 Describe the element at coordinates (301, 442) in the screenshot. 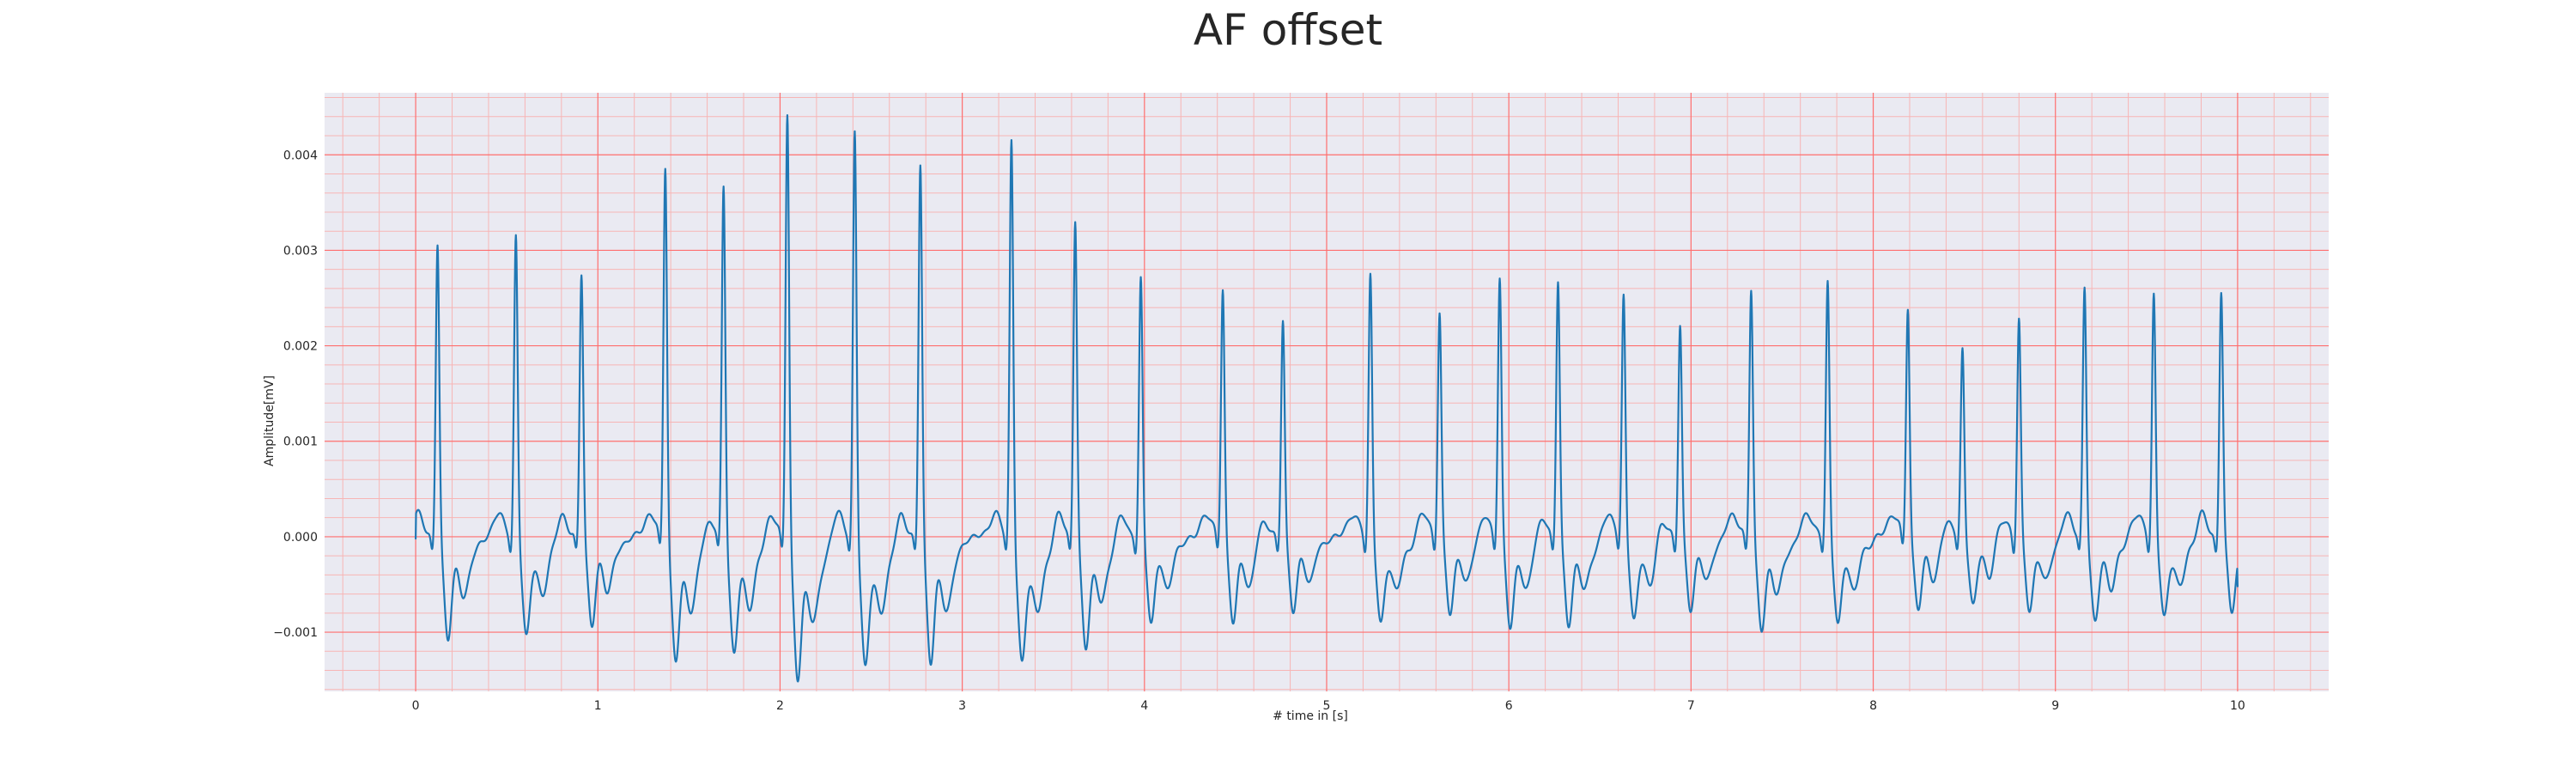

I see `y-tick-label-2: 0.001` at that location.